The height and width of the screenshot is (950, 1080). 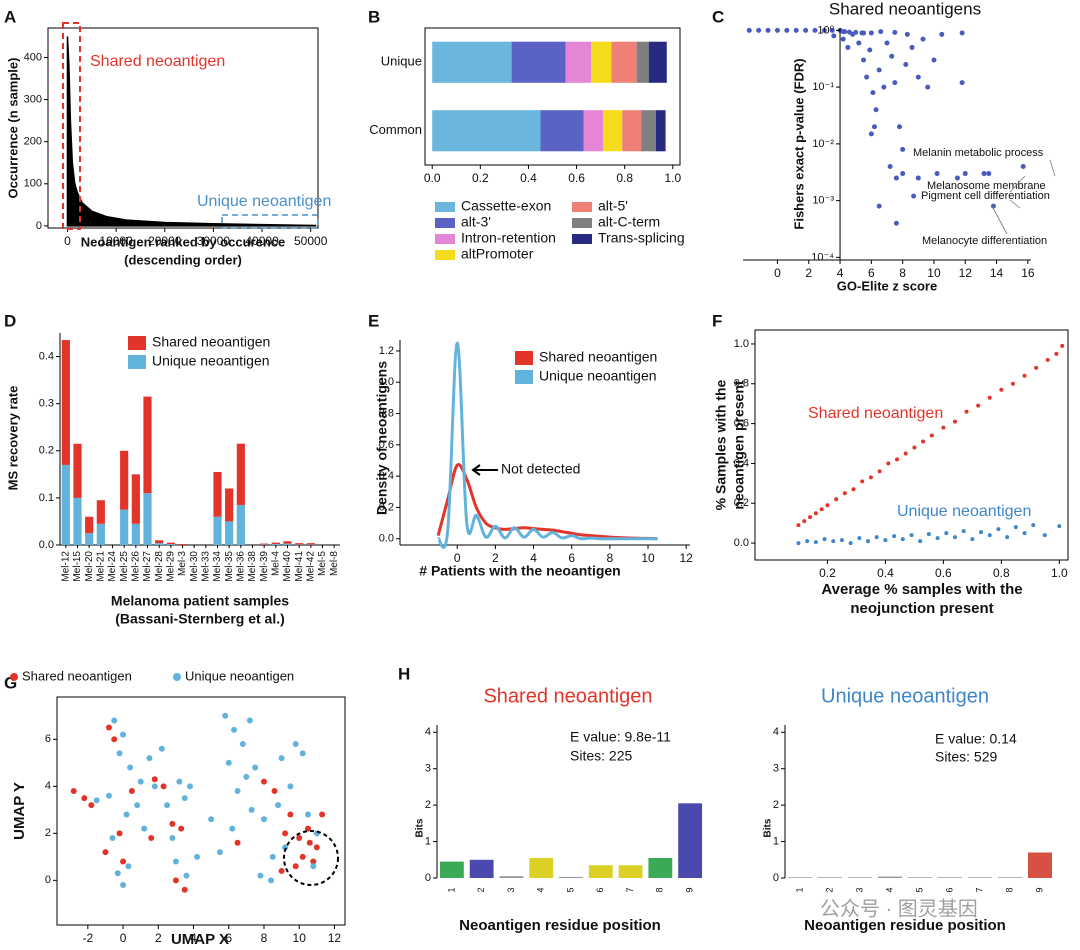 What do you see at coordinates (672, 178) in the screenshot?
I see `x-tick-label: 1.0` at bounding box center [672, 178].